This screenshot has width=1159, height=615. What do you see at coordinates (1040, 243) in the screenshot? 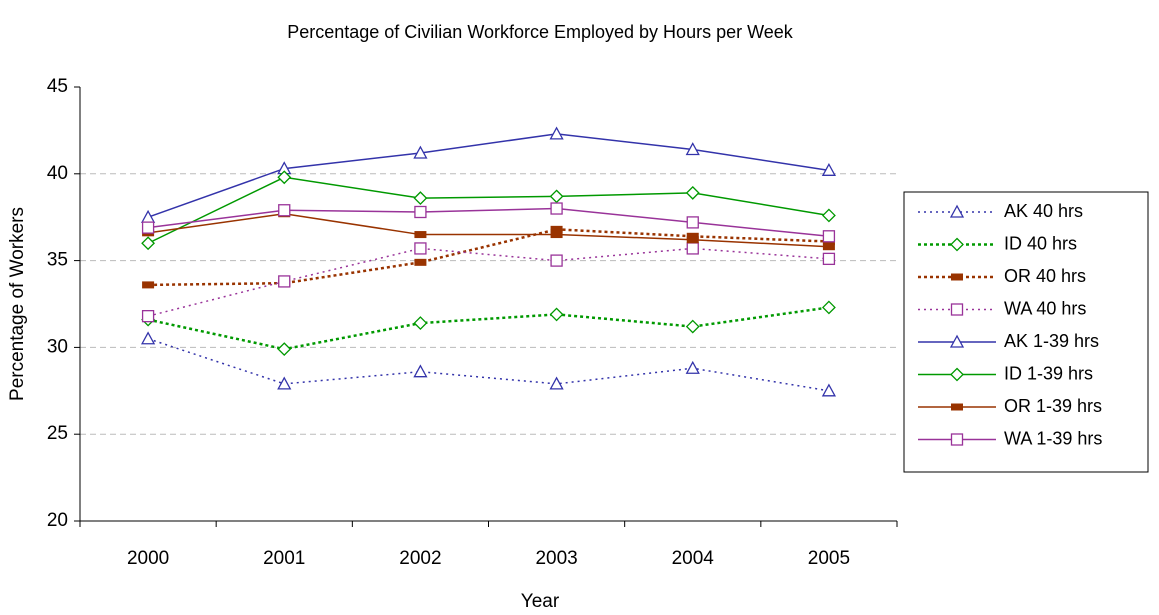
I see `legend-label: ID 40 hrs` at bounding box center [1040, 243].